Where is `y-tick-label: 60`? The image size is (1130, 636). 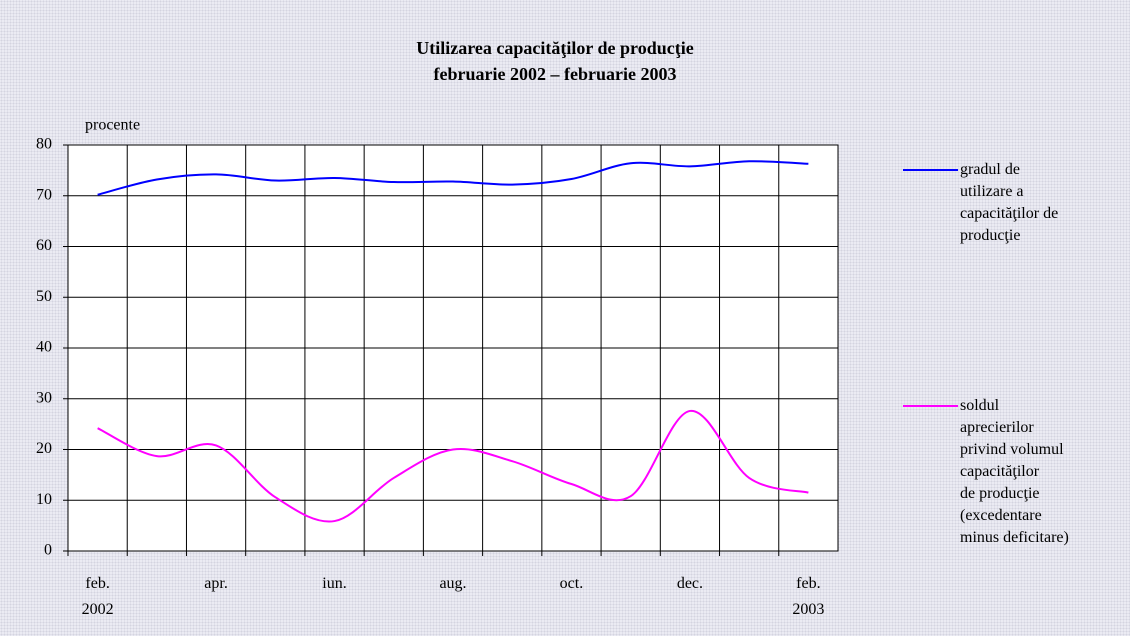 y-tick-label: 60 is located at coordinates (44, 245).